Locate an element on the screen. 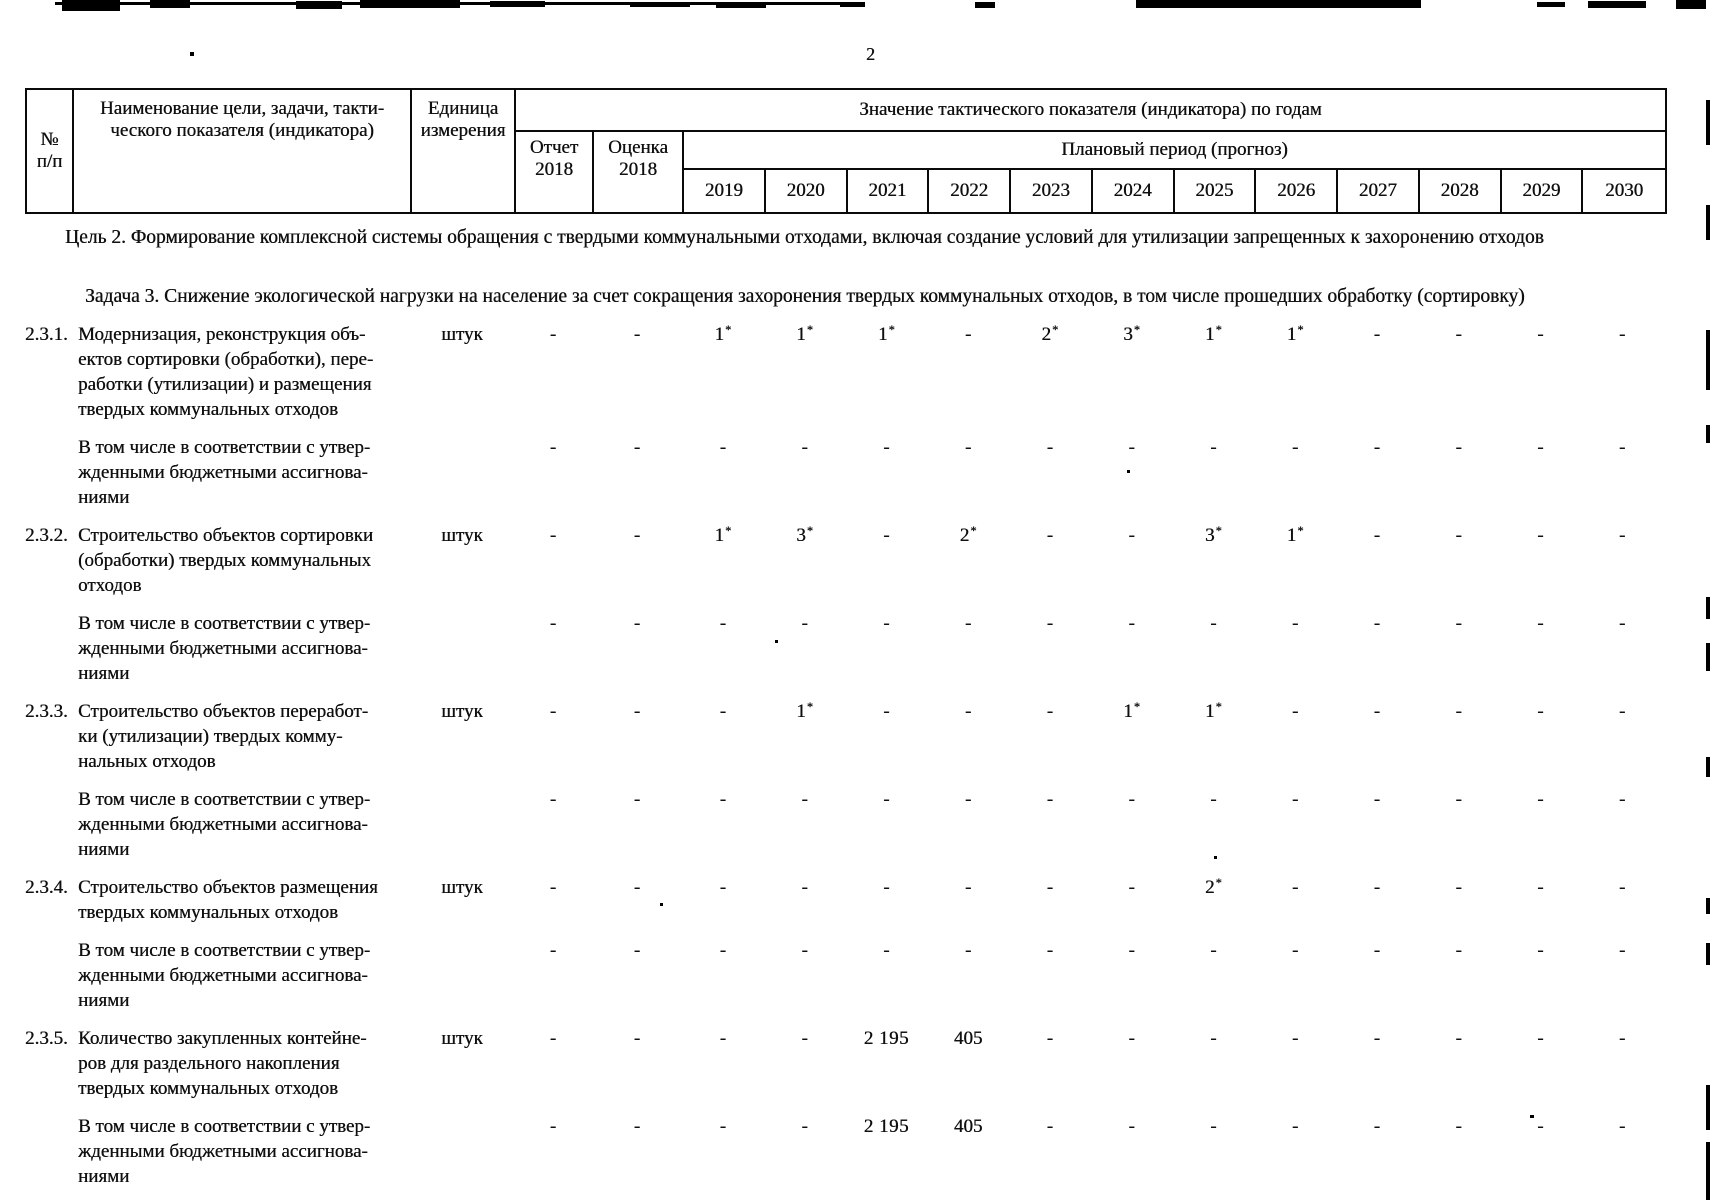 This screenshot has width=1711, height=1202. header-year-2027: 2027 is located at coordinates (1379, 191).